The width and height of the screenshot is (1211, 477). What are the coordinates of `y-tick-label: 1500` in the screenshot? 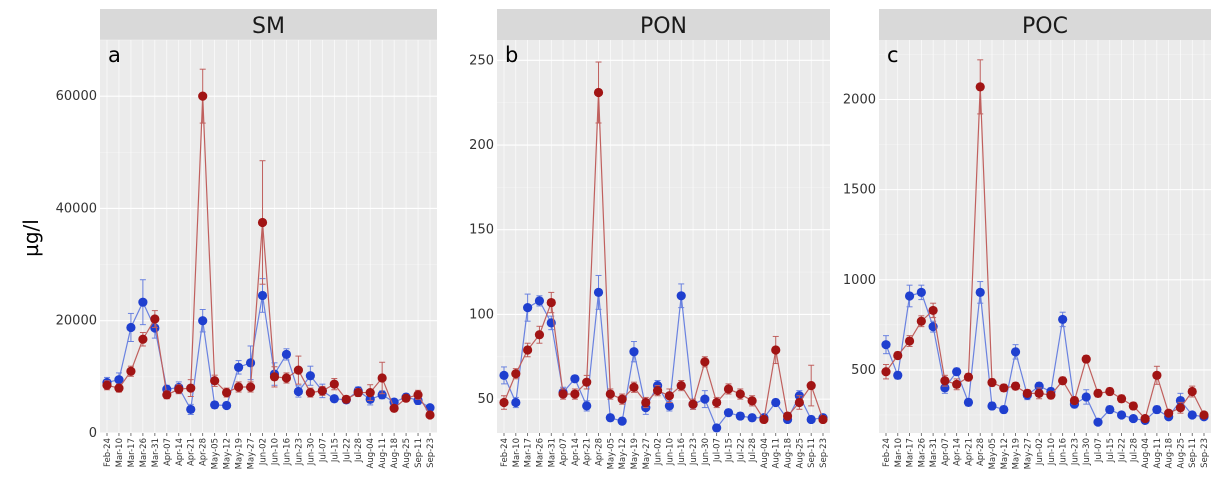 It's located at (859, 190).